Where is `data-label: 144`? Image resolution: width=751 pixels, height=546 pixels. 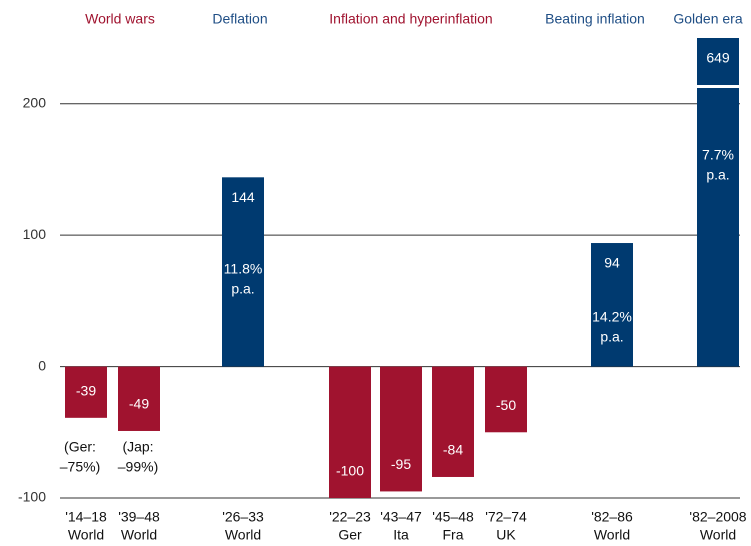
data-label: 144 is located at coordinates (243, 197).